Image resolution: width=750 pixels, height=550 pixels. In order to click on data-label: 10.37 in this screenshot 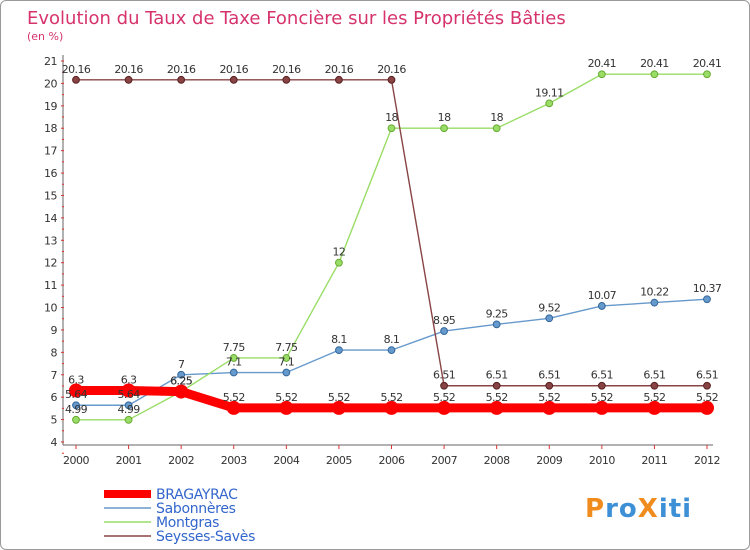, I will do `click(707, 288)`.